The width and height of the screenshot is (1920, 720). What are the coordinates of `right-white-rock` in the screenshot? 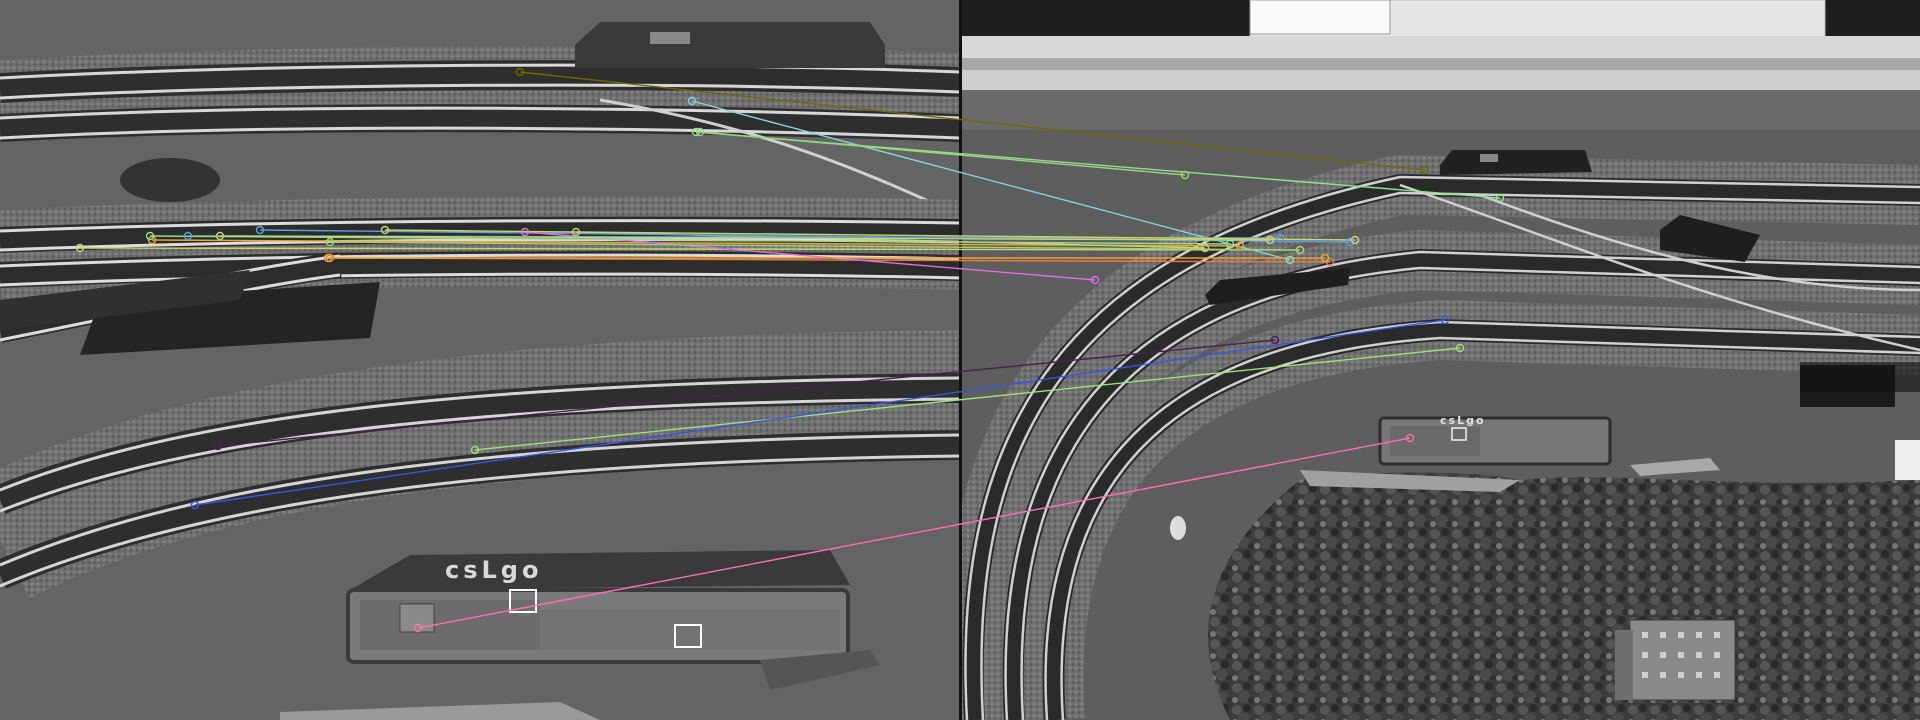 It's located at (1178, 528).